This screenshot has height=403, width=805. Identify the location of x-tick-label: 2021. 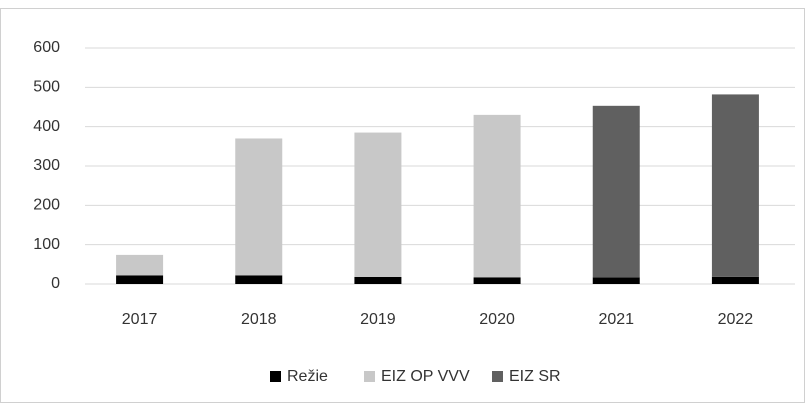
(616, 319).